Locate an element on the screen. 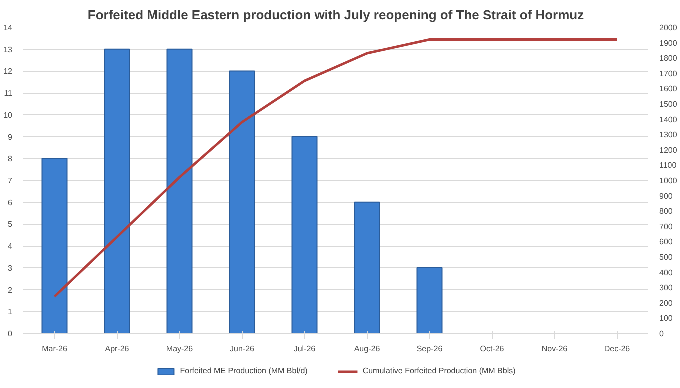 This screenshot has height=388, width=680. y2-tick-label: 1200 is located at coordinates (669, 150).